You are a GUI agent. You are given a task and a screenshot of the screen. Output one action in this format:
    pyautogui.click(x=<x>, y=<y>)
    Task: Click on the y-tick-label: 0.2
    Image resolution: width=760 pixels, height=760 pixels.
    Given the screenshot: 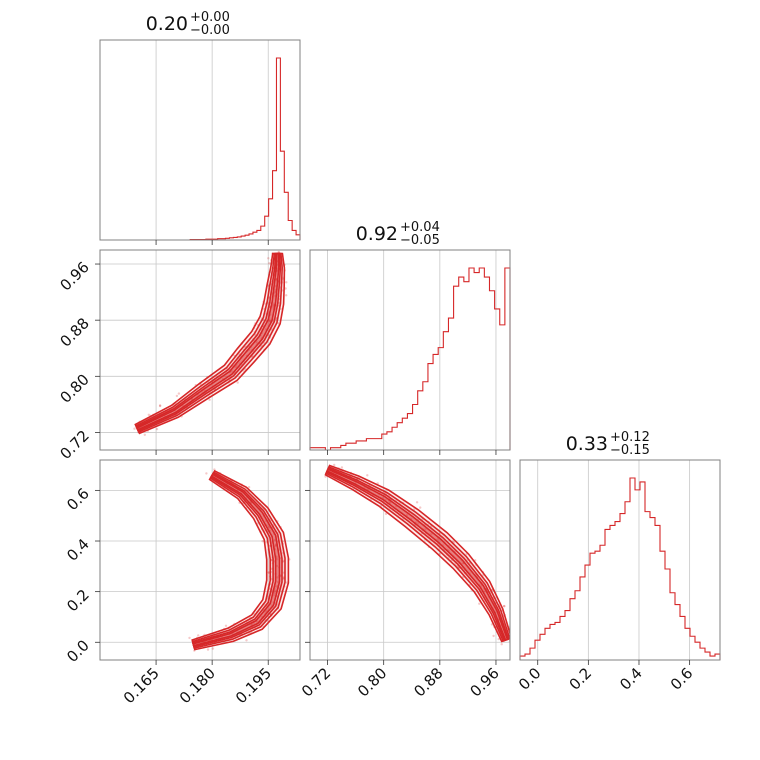 What is the action you would take?
    pyautogui.click(x=78, y=601)
    